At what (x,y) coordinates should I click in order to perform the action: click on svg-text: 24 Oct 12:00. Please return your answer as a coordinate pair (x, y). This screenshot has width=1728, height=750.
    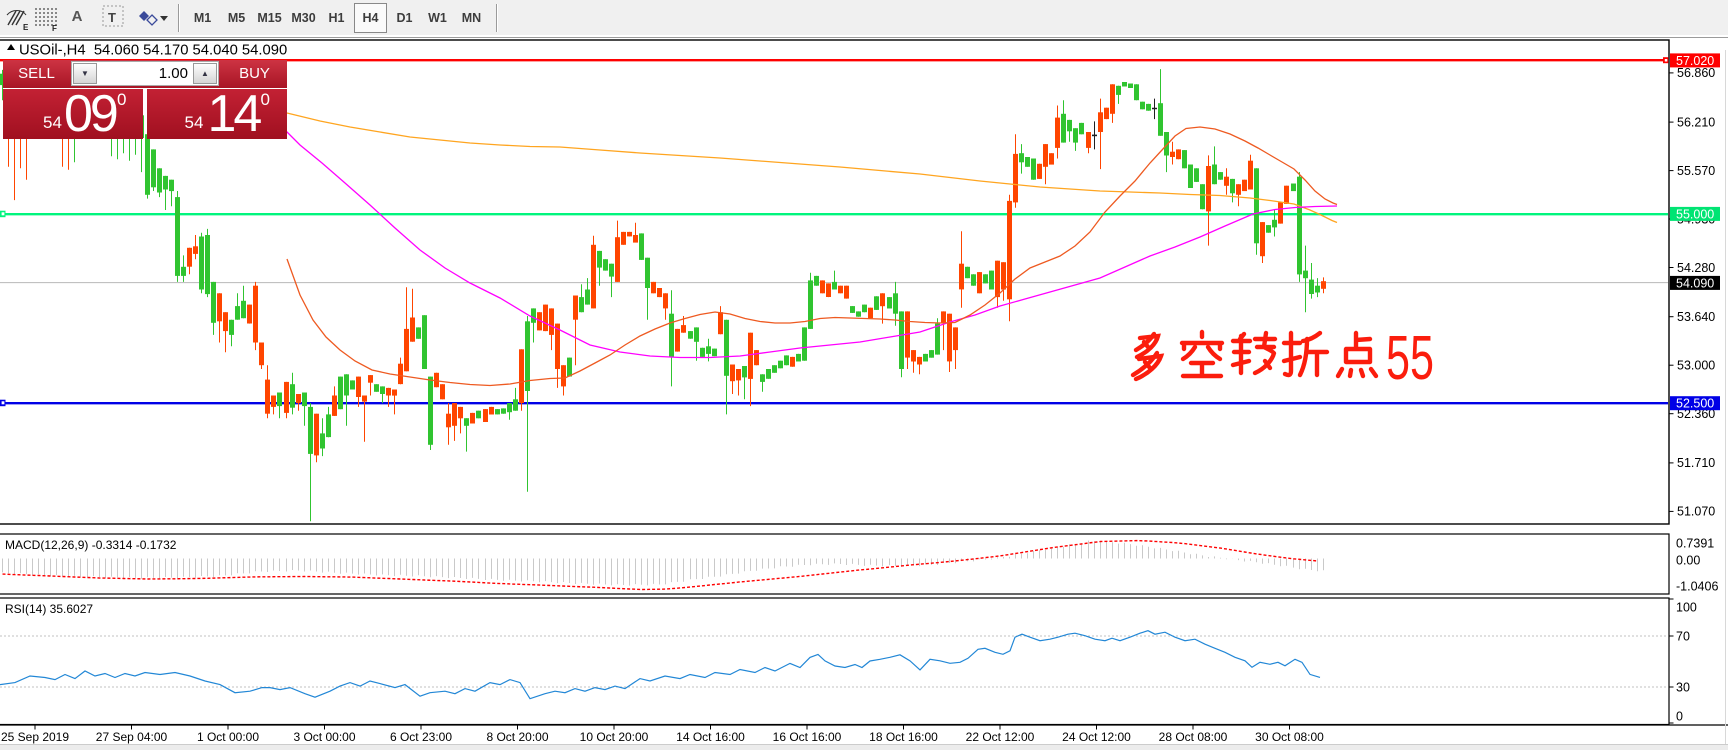
    Looking at the image, I should click on (1096, 737).